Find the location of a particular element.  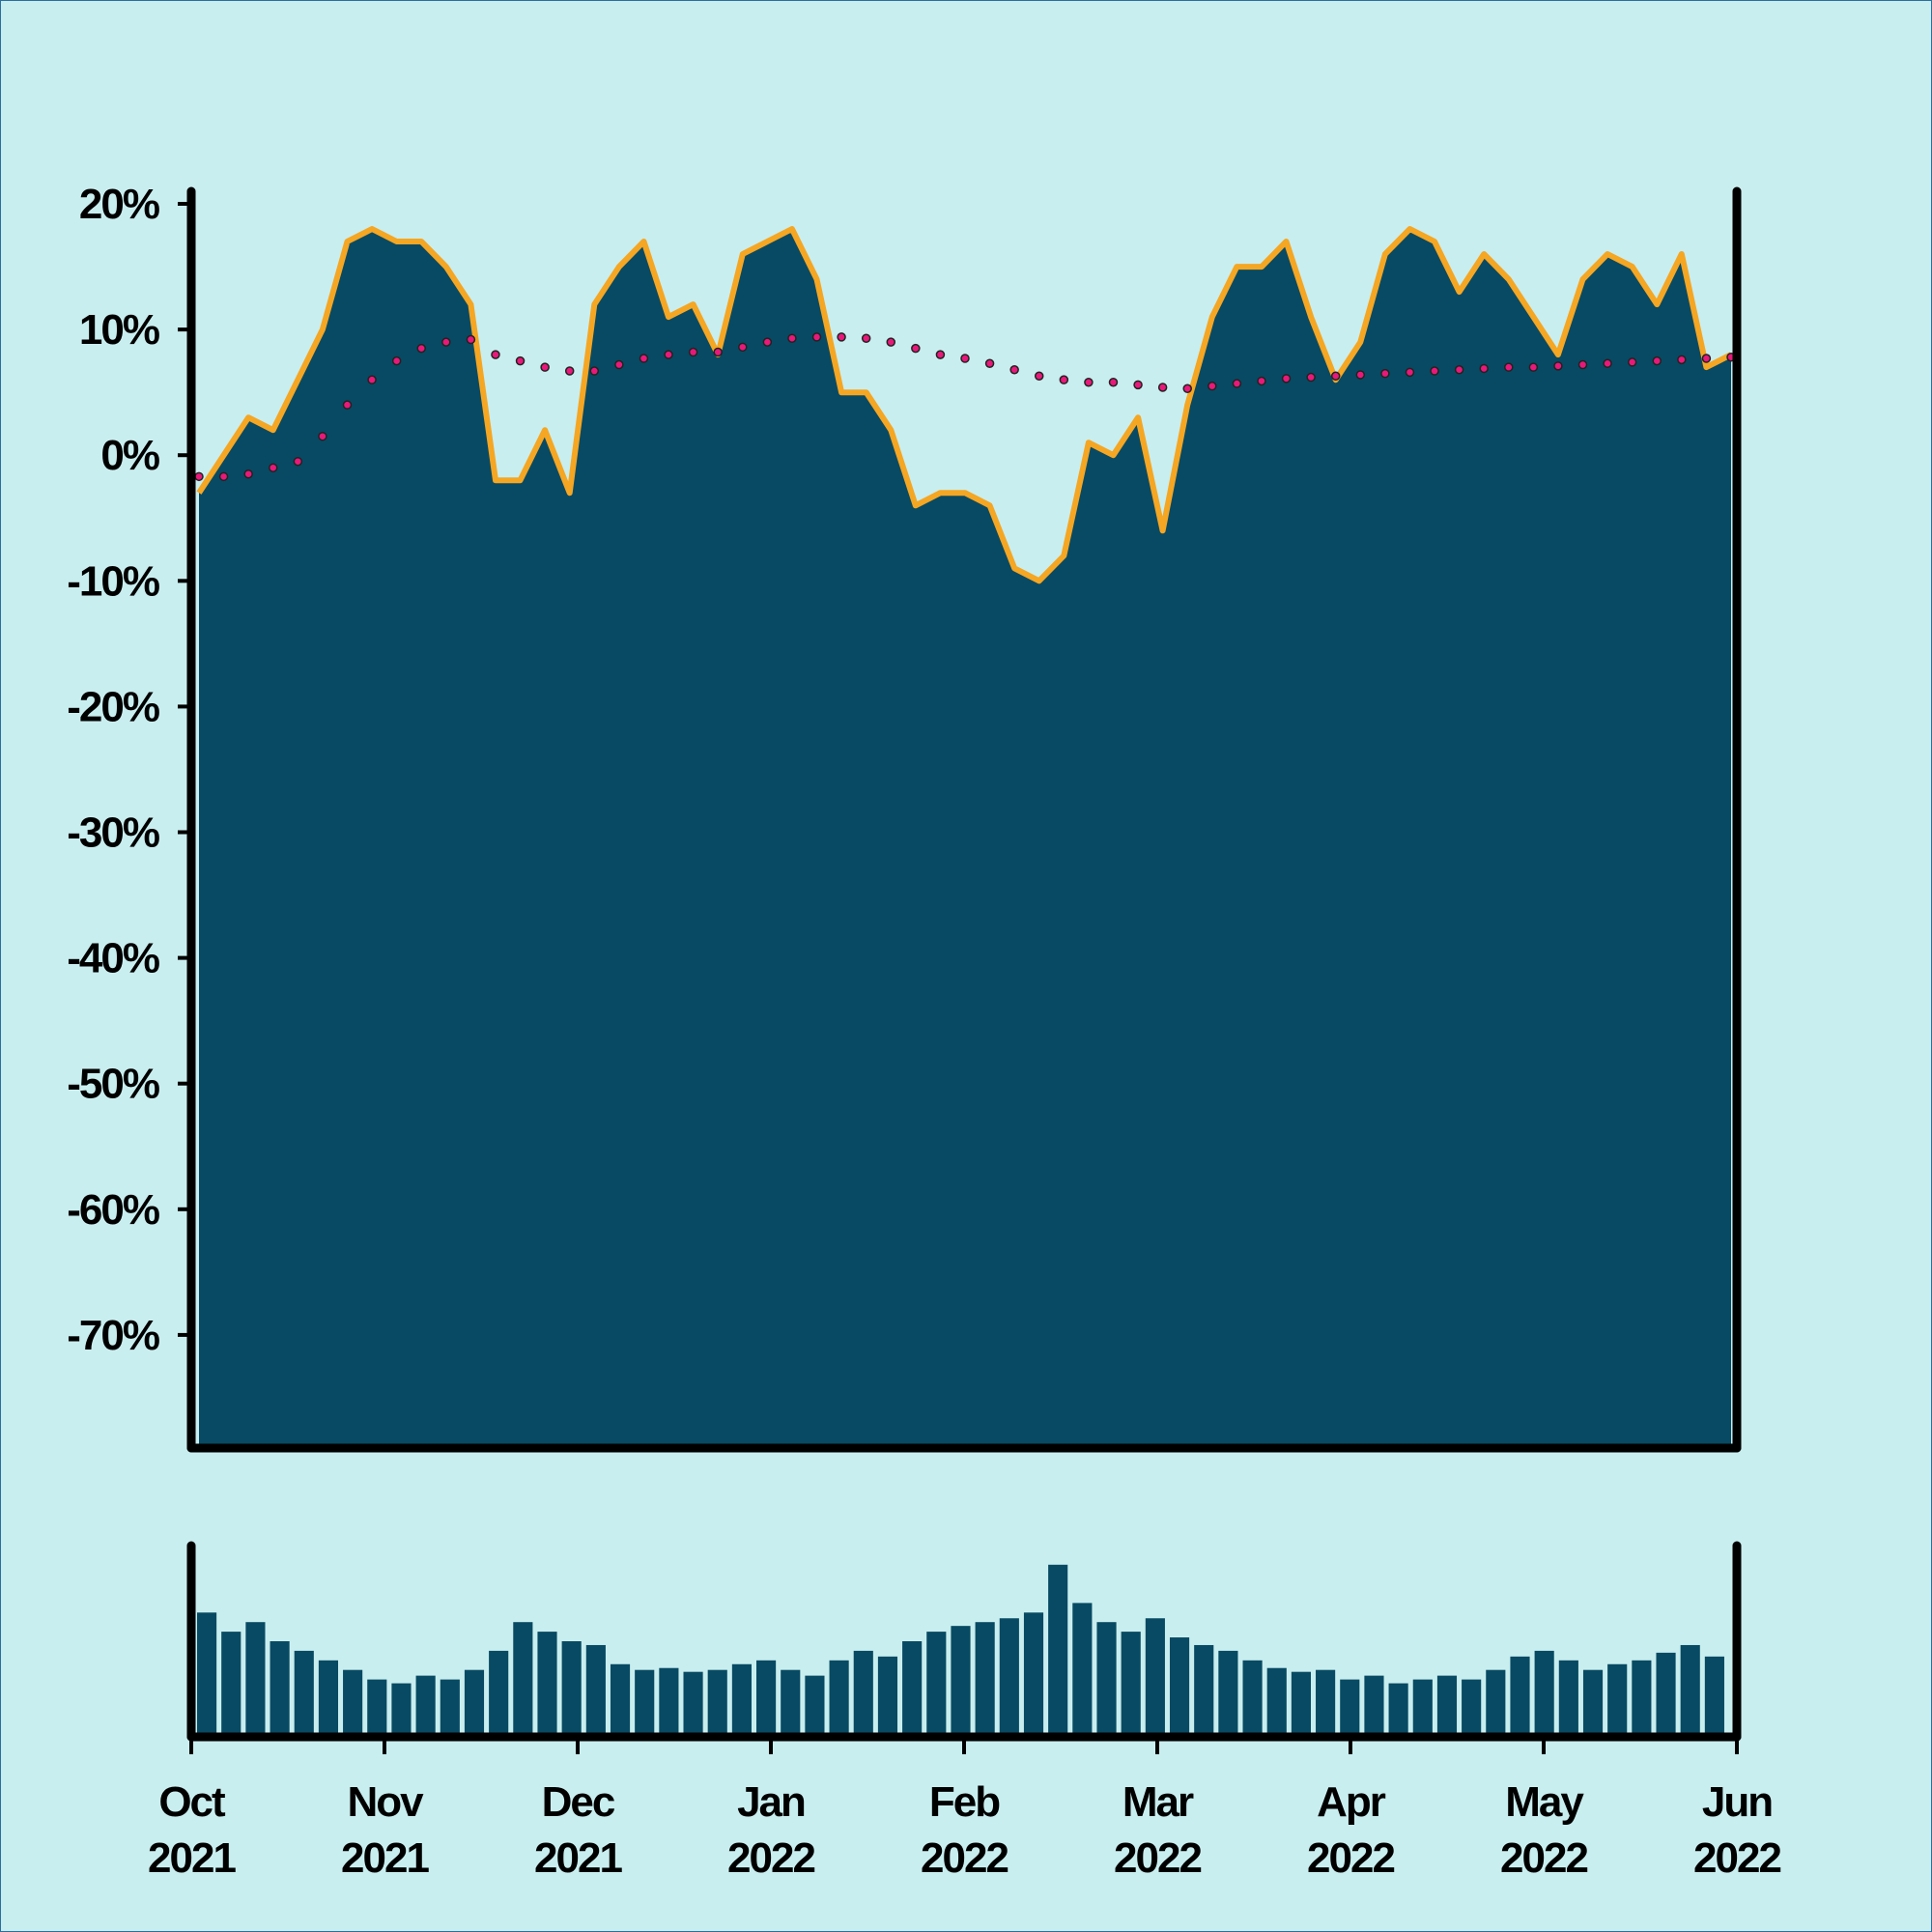

y-tick-label: 20% is located at coordinates (119, 204).